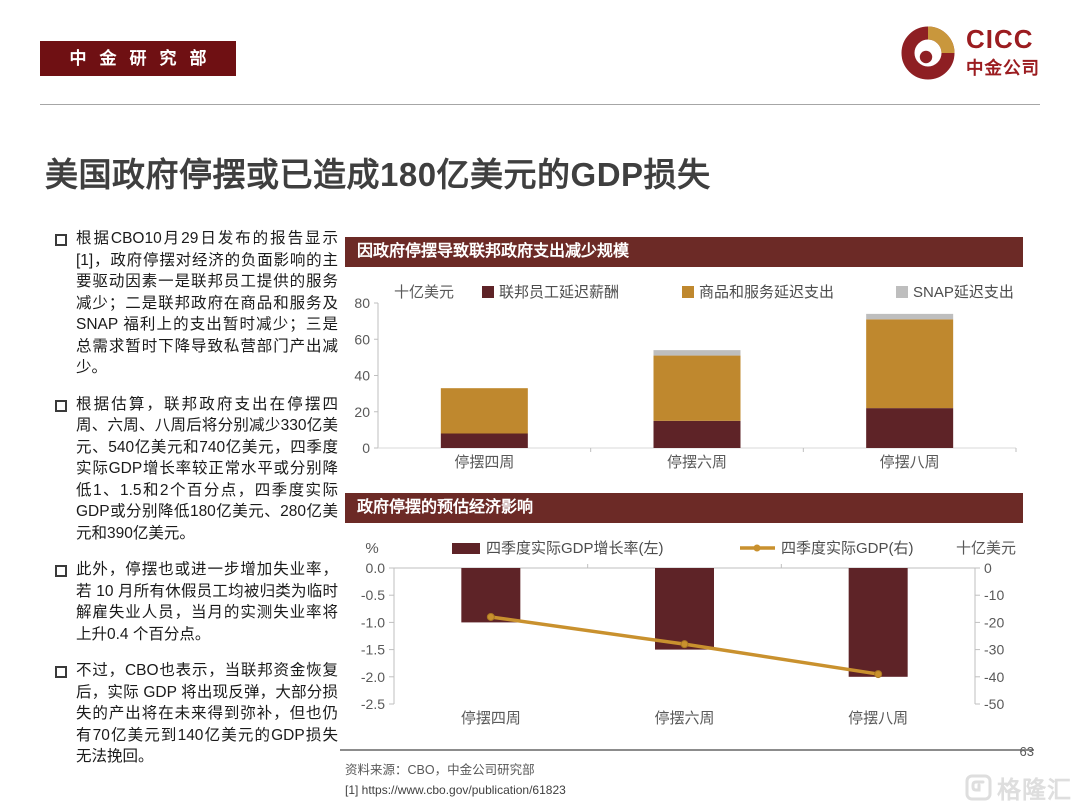 The height and width of the screenshot is (810, 1080). I want to click on left-tick-label: -1.5, so click(373, 650).